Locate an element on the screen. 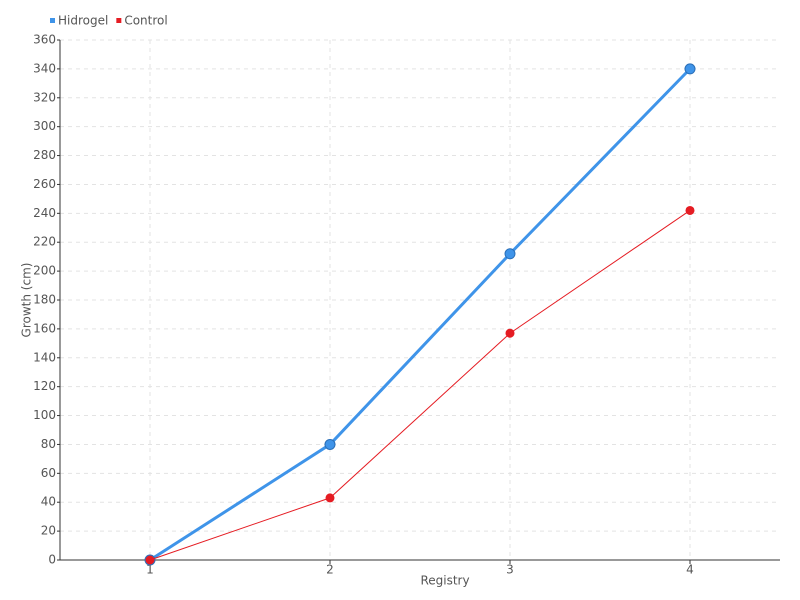 This screenshot has width=800, height=600. y-tick-label: 240 is located at coordinates (44, 213).